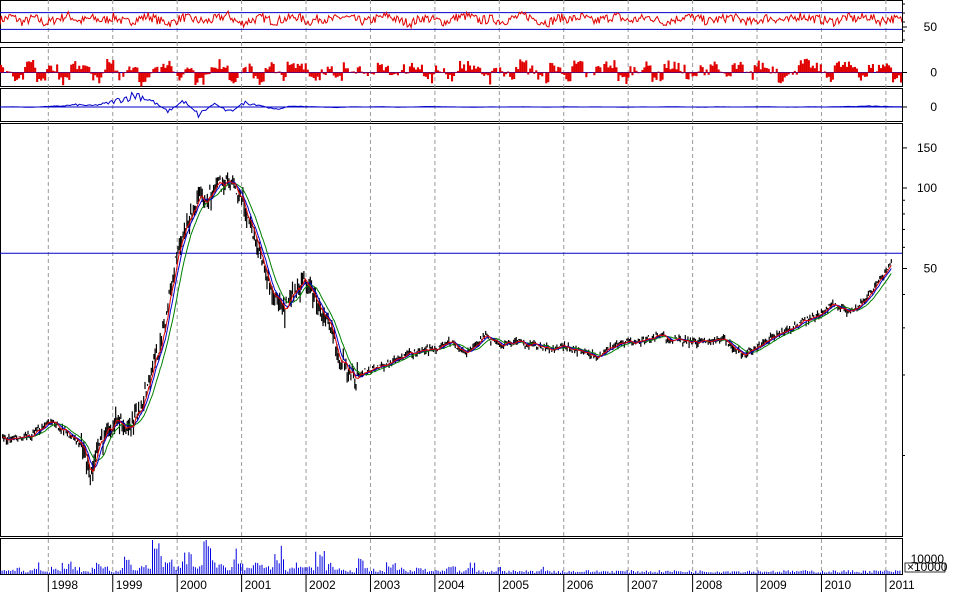 This screenshot has height=600, width=956. What do you see at coordinates (933, 107) in the screenshot?
I see `oscillator-tick-label-0: 0` at bounding box center [933, 107].